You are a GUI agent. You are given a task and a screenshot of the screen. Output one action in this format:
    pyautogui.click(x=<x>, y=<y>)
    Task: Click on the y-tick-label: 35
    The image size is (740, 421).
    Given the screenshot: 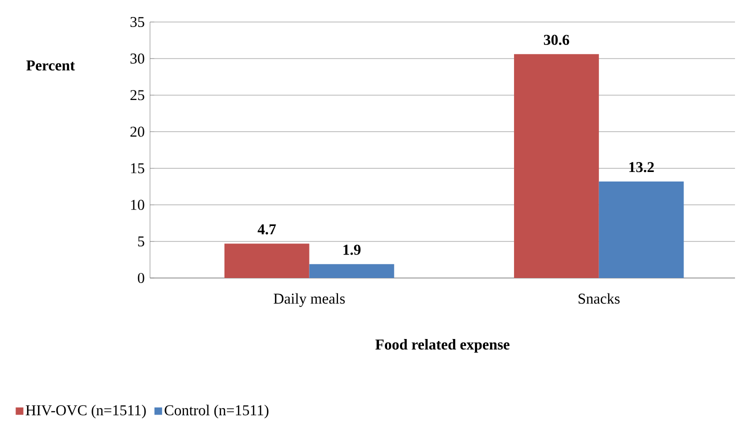 What is the action you would take?
    pyautogui.click(x=137, y=22)
    